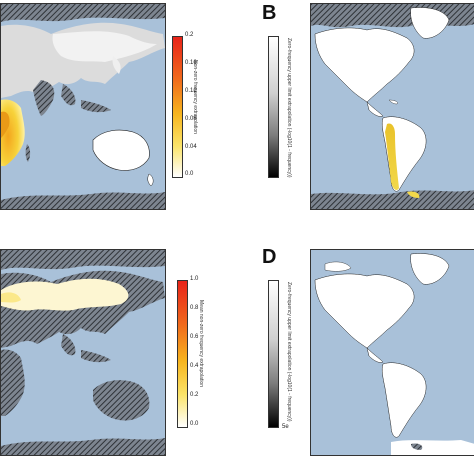 This screenshot has width=474, height=474. What do you see at coordinates (65, 294) in the screenshot?
I see `eurasia-frequency-region` at bounding box center [65, 294].